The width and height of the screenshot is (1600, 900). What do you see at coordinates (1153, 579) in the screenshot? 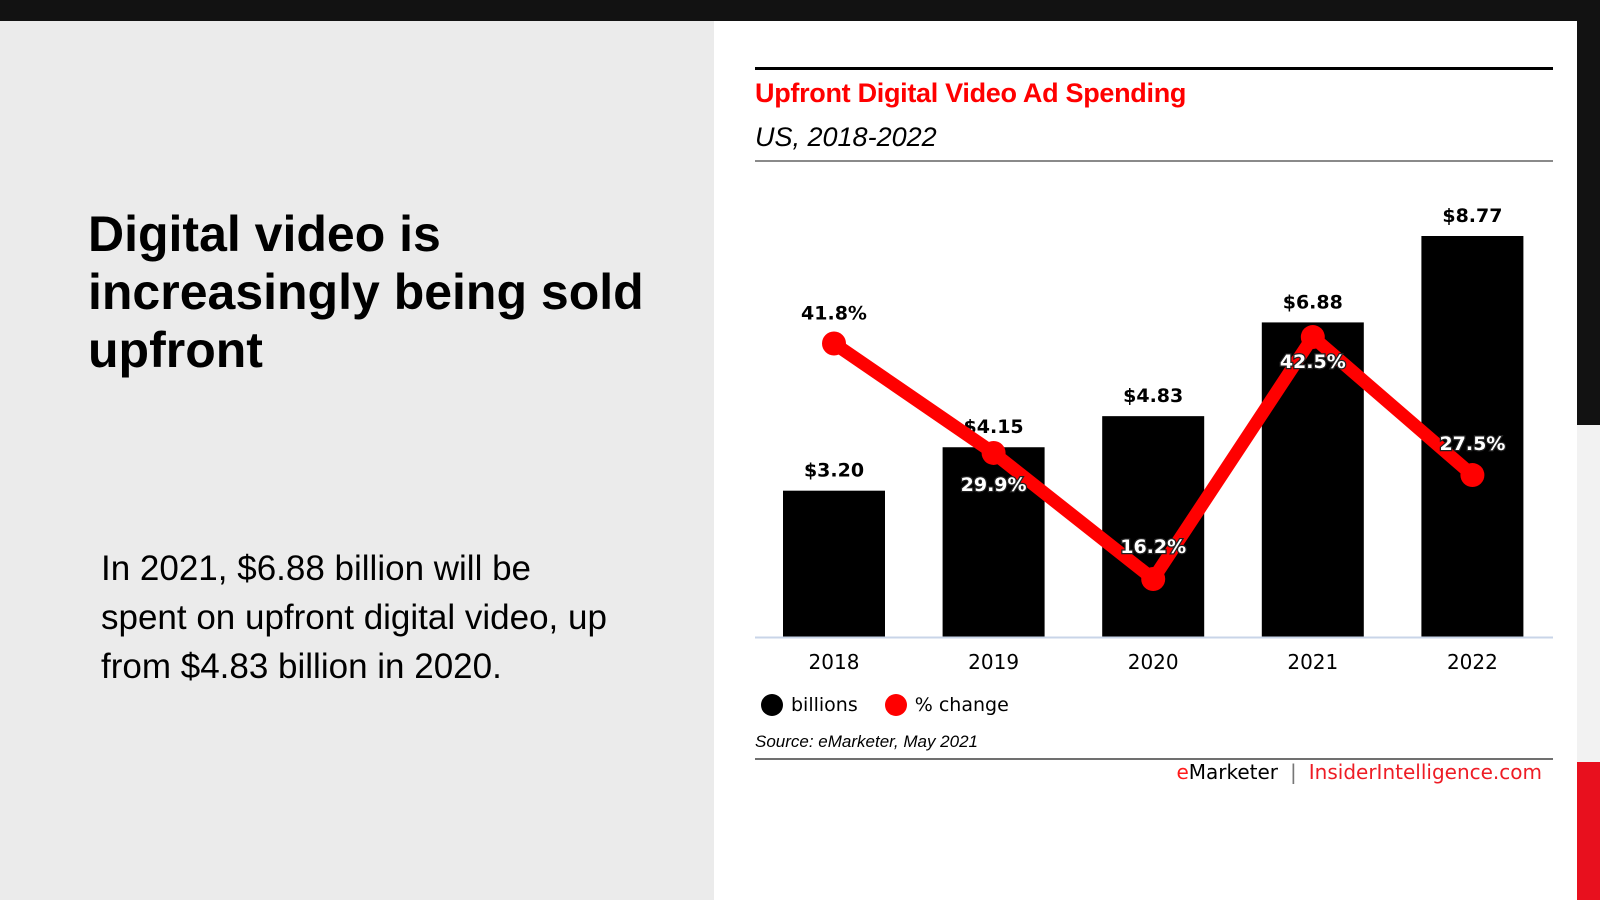
I see `pct-change-point-2020` at bounding box center [1153, 579].